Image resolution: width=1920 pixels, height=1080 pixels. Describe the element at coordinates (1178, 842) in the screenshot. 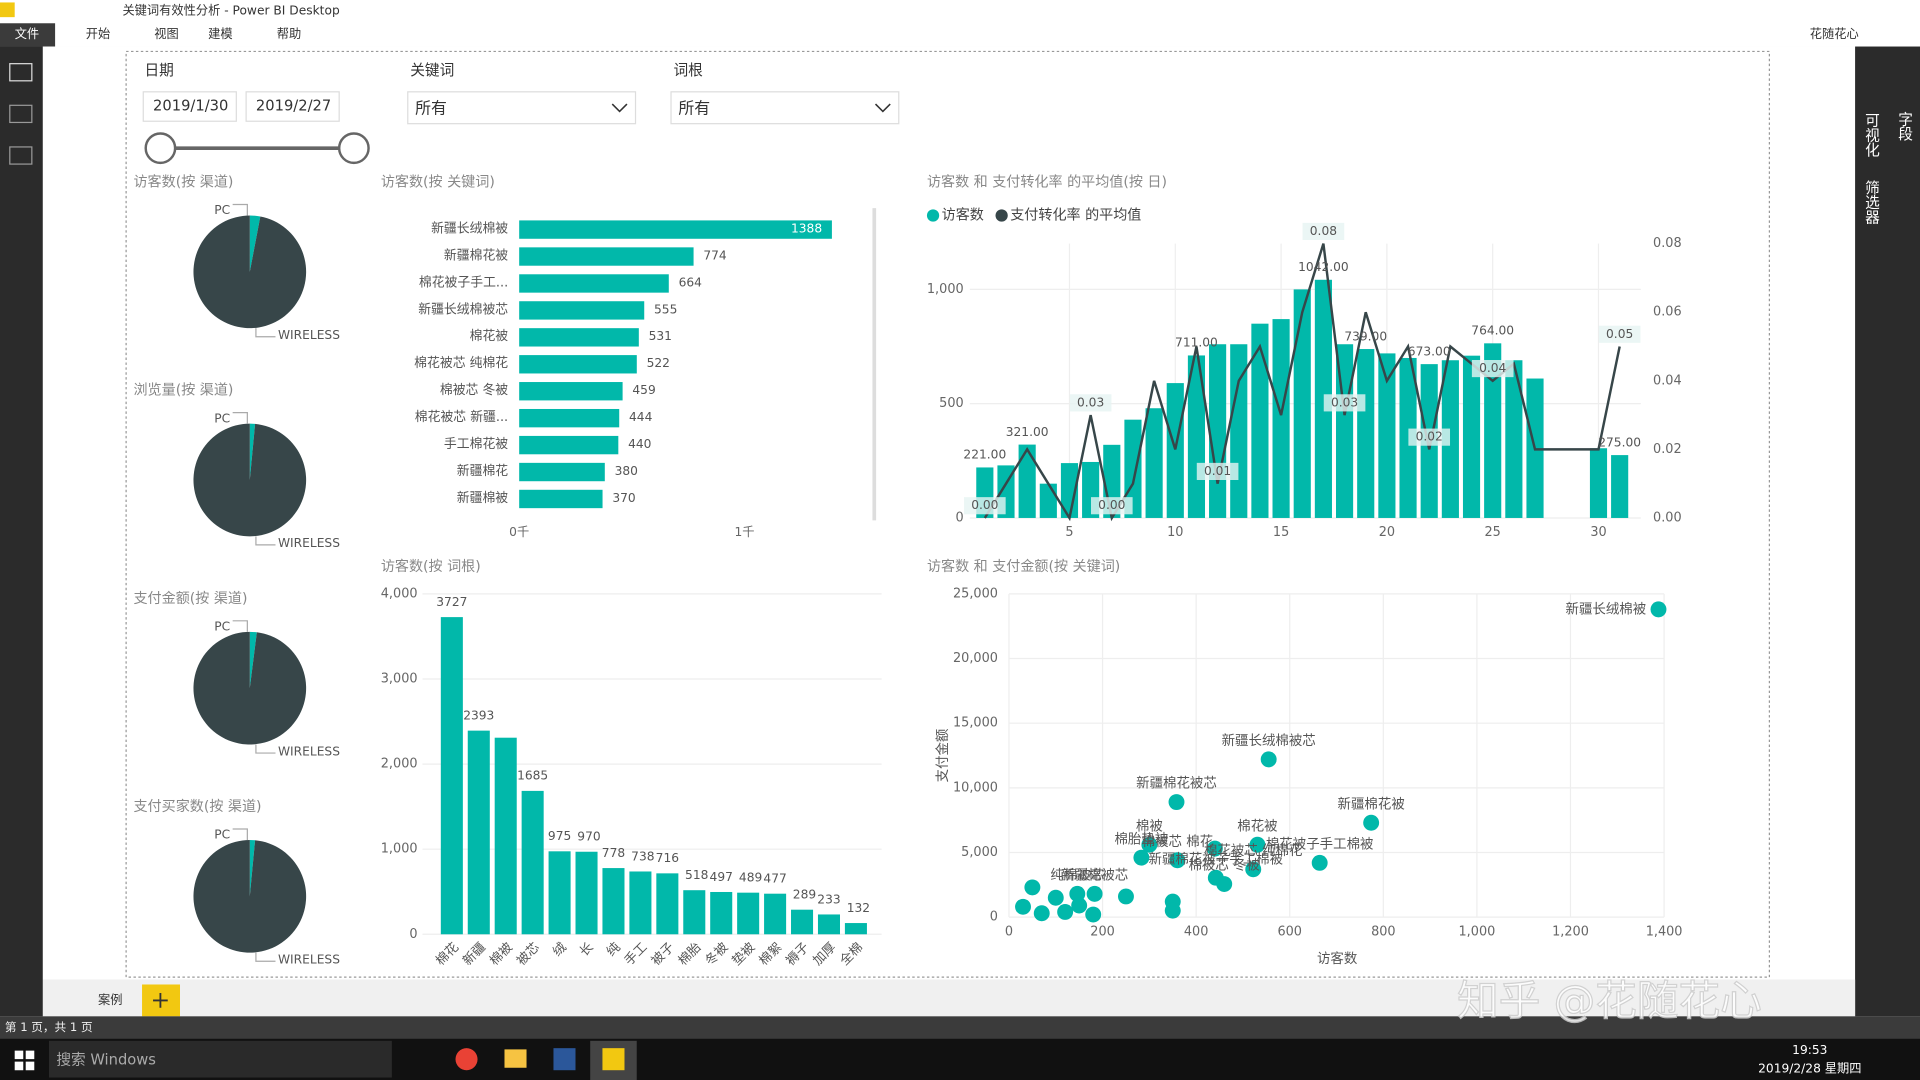

I see `point-label: 棉被芯 棉花` at that location.